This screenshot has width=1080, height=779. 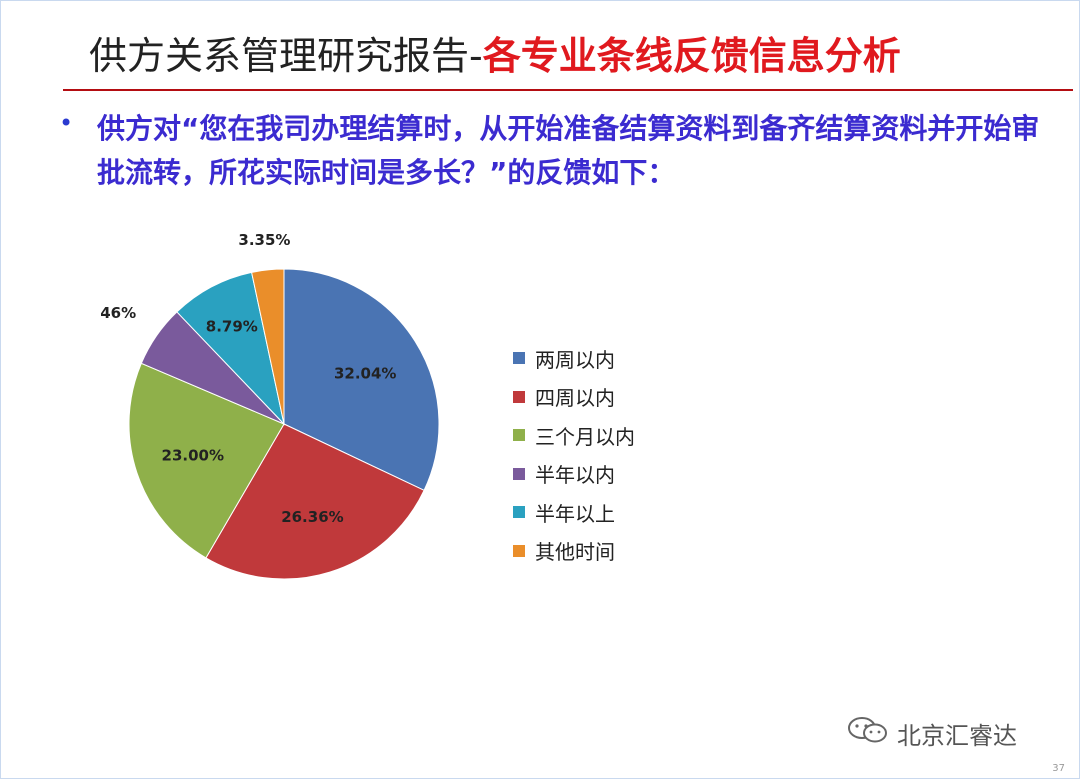 I want to click on legend-item: 半年以内, so click(x=574, y=474).